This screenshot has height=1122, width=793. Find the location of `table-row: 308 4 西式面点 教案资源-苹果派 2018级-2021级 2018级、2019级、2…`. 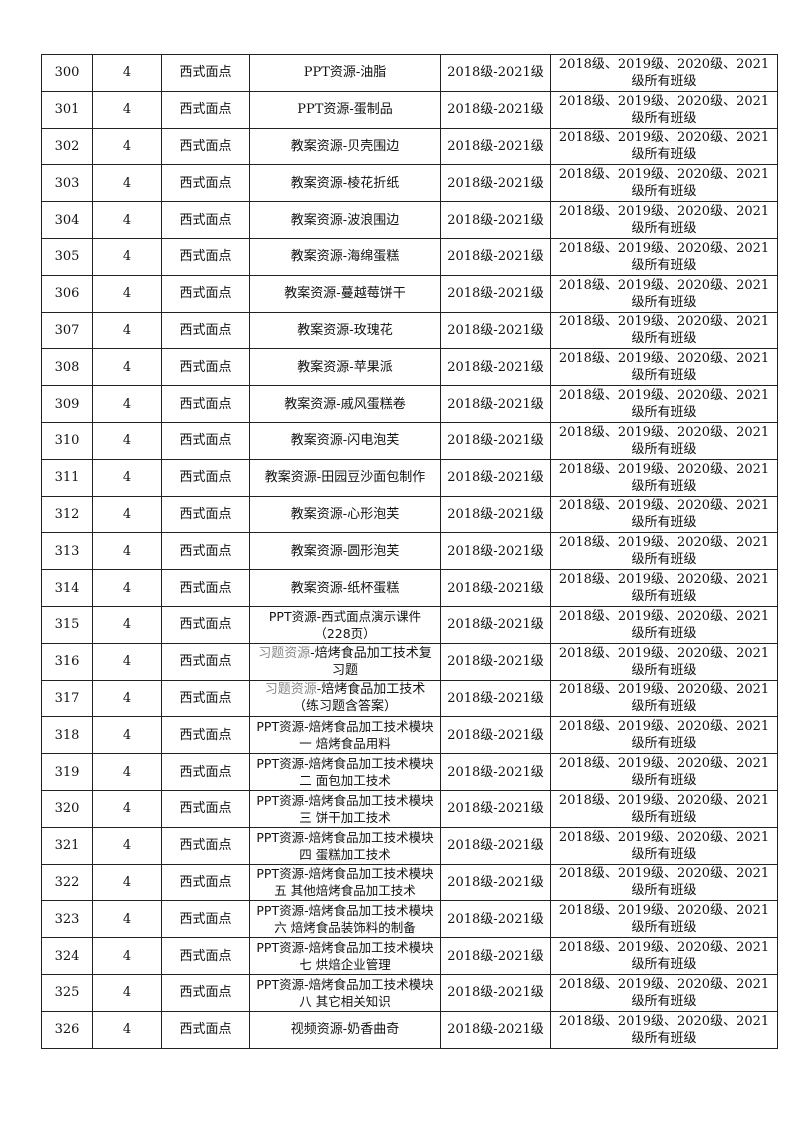

table-row: 308 4 西式面点 教案资源-苹果派 2018级-2021级 2018级、2019级、2… is located at coordinates (409, 367).